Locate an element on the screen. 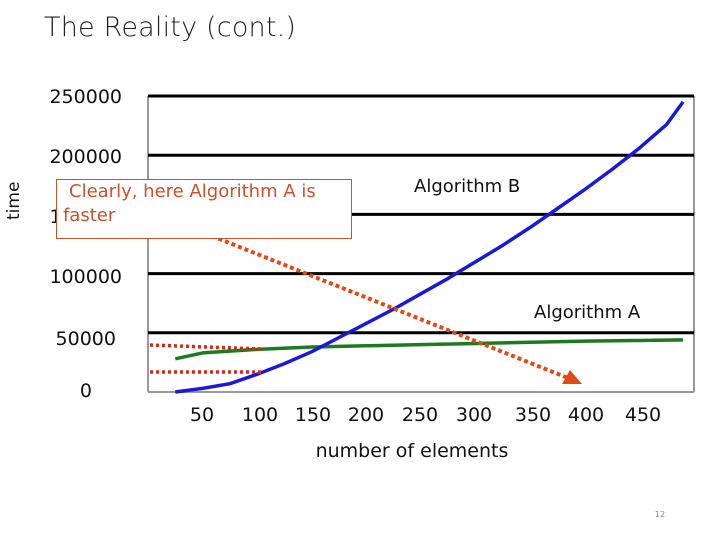  y-tick-label: 250000 is located at coordinates (85, 97).